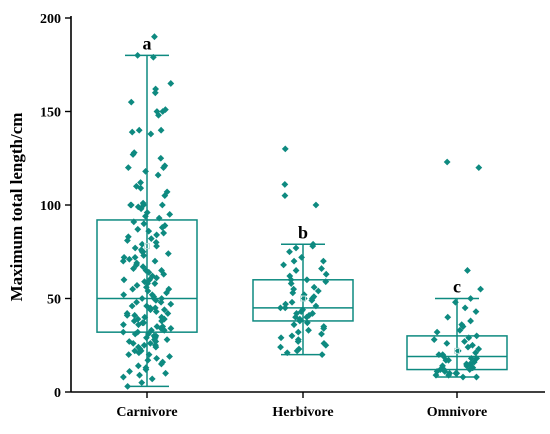 Image resolution: width=550 pixels, height=434 pixels. What do you see at coordinates (147, 43) in the screenshot?
I see `significance-letter: a` at bounding box center [147, 43].